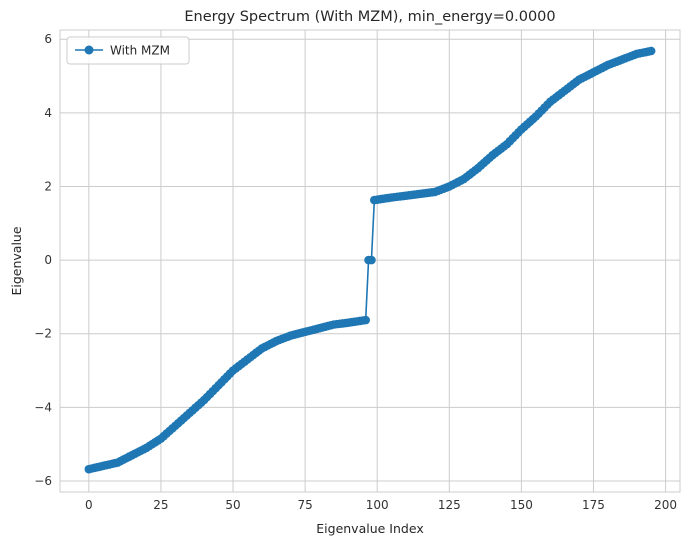  I want to click on x-tick-label: 50, so click(232, 505).